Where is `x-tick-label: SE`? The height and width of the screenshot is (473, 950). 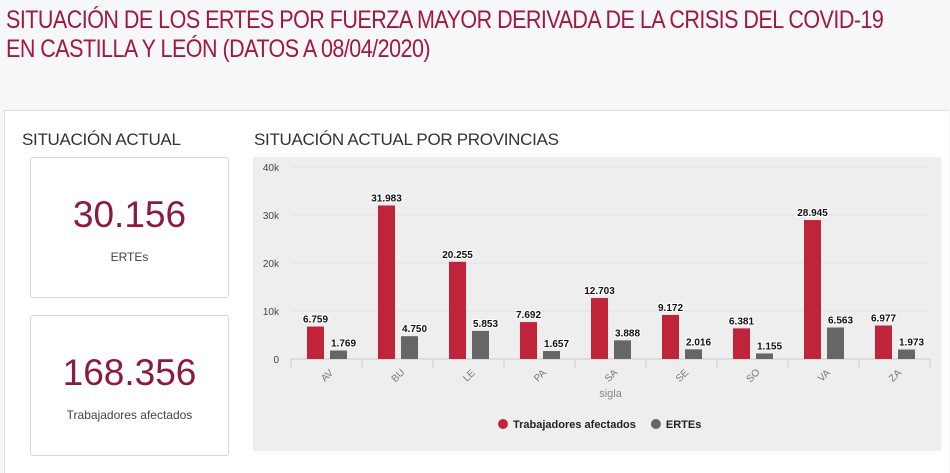
x-tick-label: SE is located at coordinates (682, 375).